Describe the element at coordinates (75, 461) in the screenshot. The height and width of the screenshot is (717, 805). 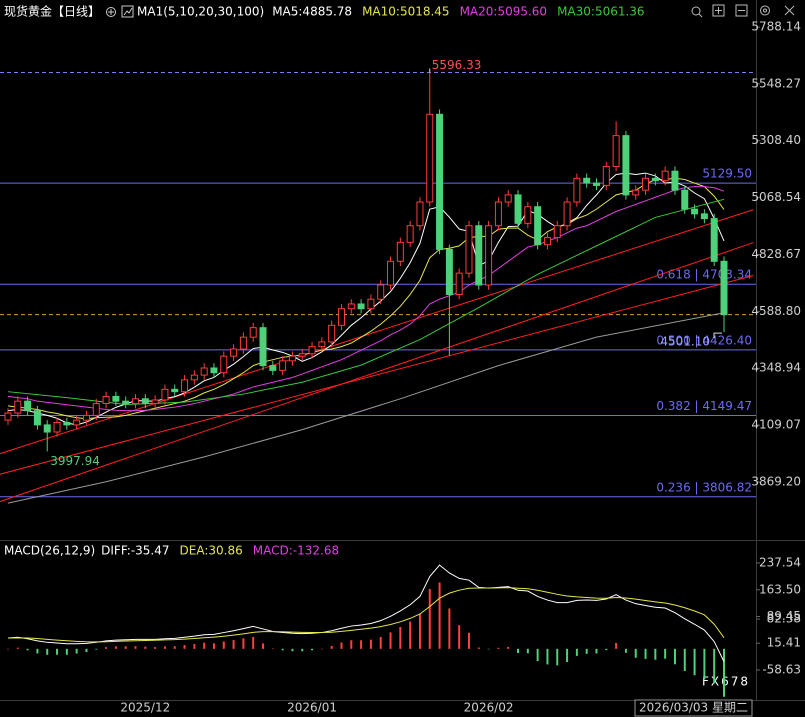
I see `annotation: 3997.94` at that location.